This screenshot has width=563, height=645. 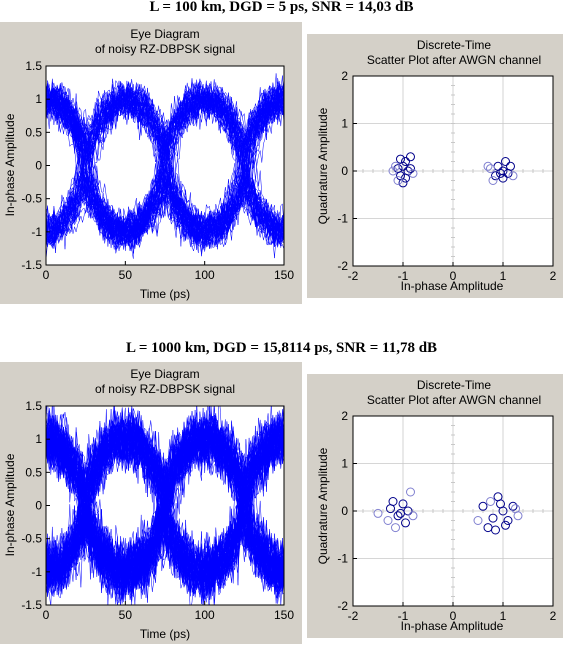 I want to click on eye-traces, so click(x=165, y=167).